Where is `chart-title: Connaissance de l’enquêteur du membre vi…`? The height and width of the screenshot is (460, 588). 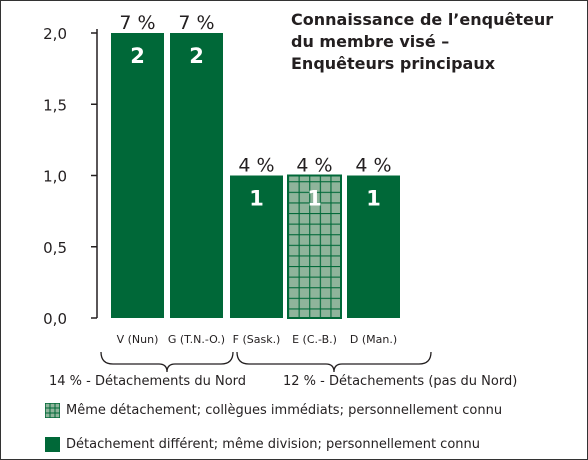 chart-title: Connaissance de l’enquêteur du membre vi… is located at coordinates (422, 42).